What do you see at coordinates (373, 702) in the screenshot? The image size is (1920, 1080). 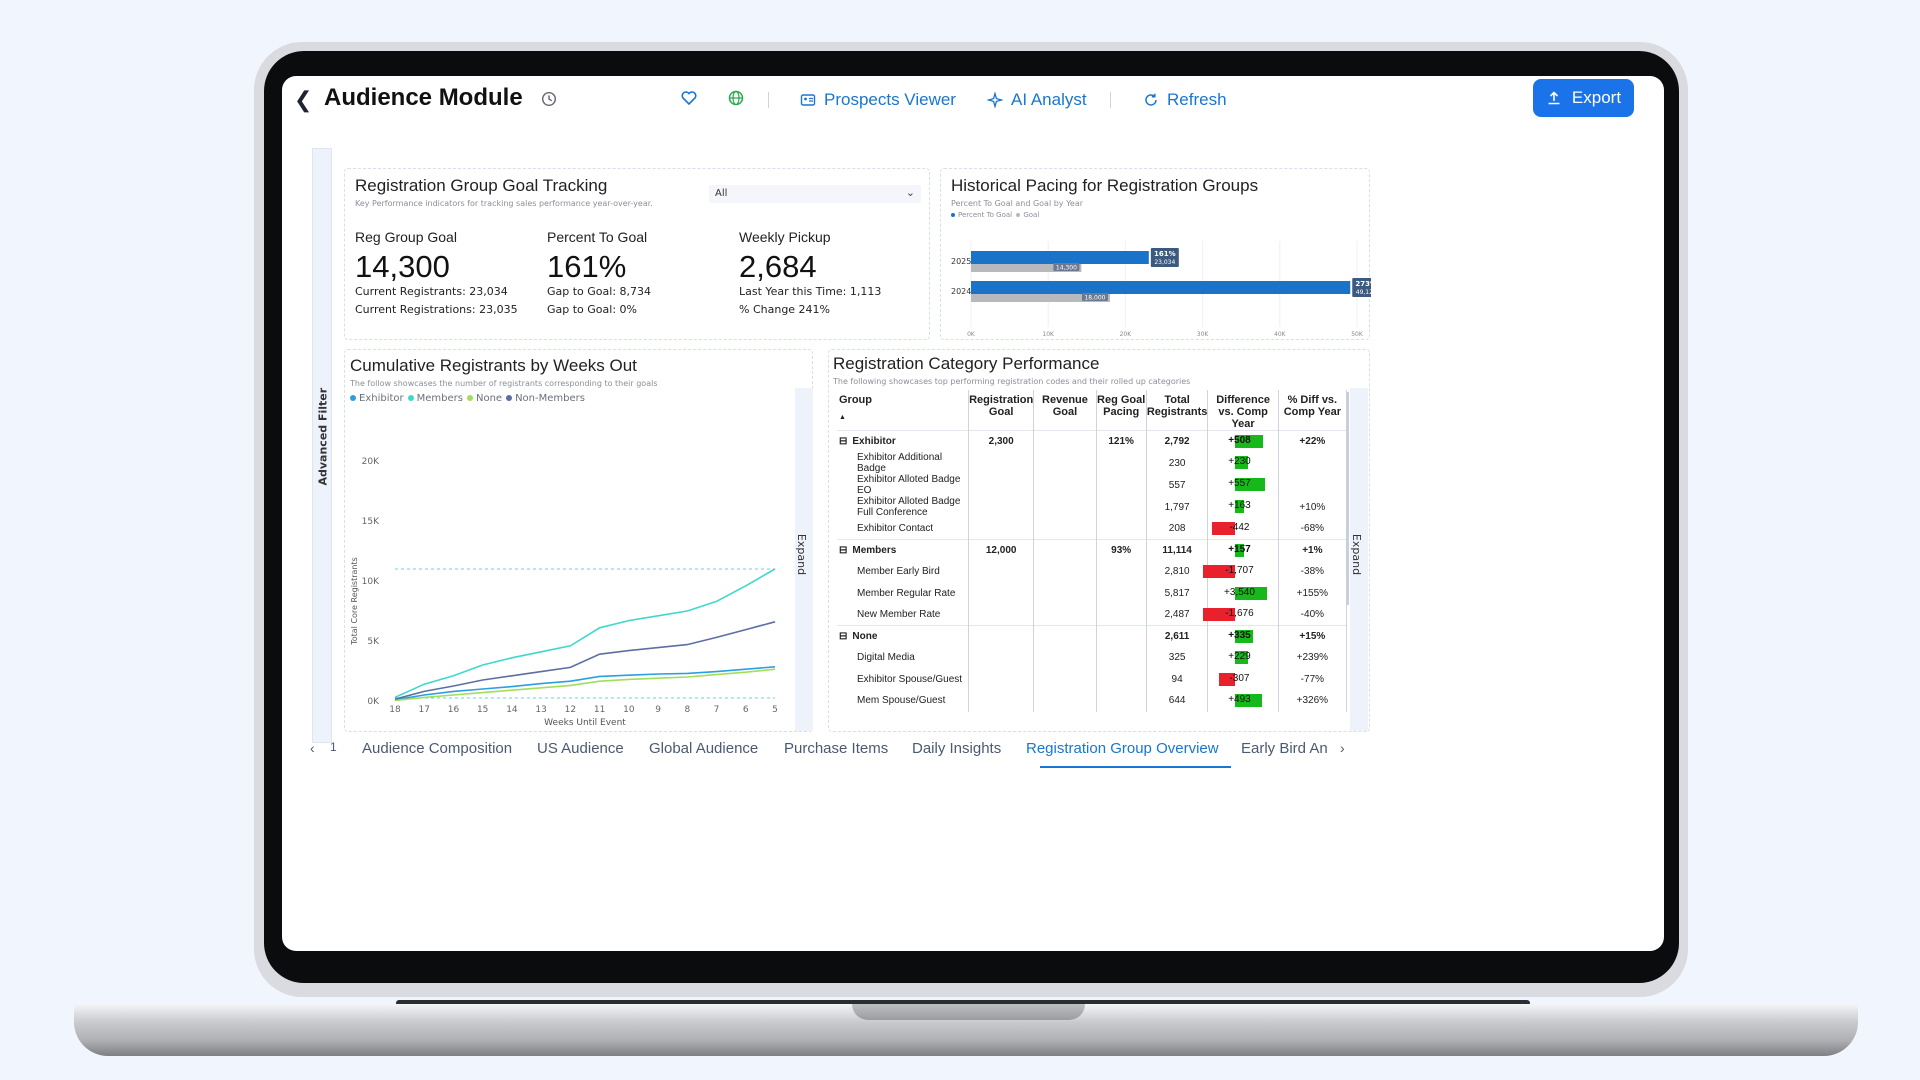 I see `y-tick-label: 0K` at bounding box center [373, 702].